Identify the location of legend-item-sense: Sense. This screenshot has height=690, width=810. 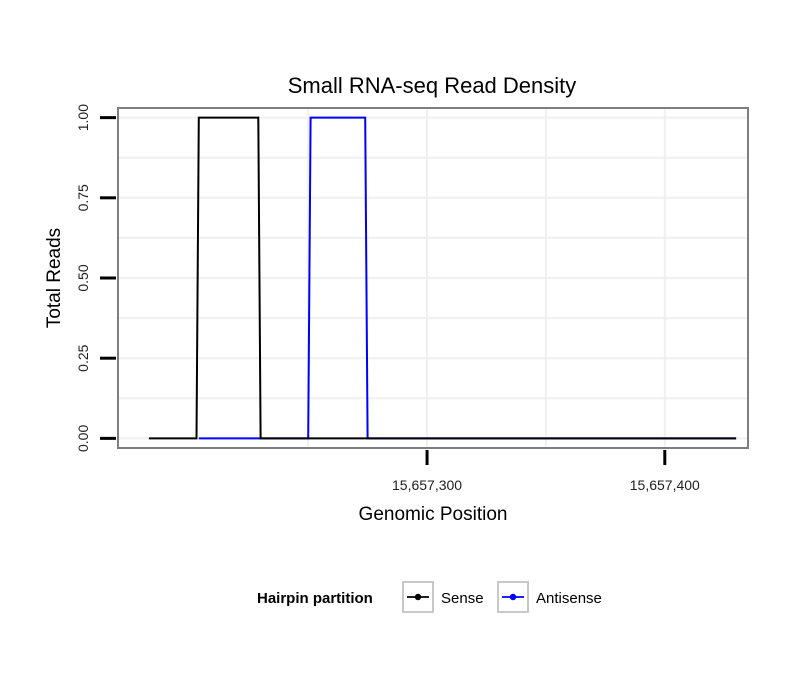
(443, 597).